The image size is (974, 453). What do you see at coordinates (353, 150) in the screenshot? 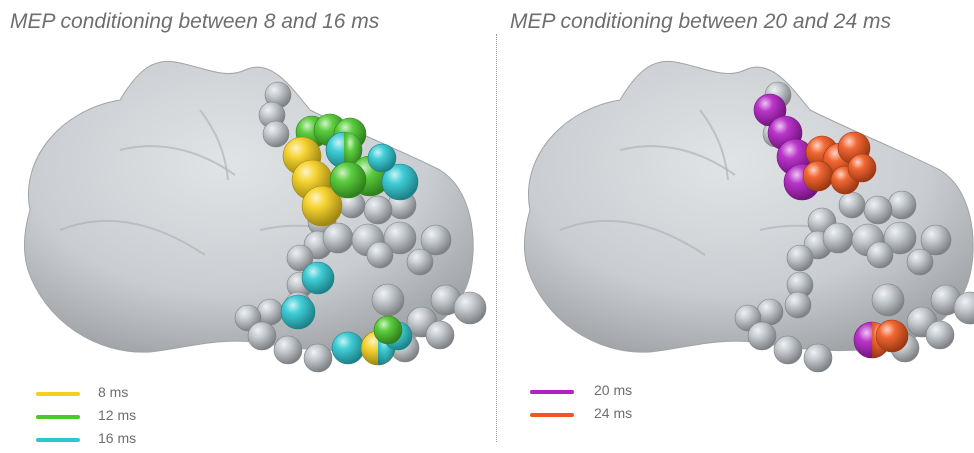
I see `stimulation-site-half` at bounding box center [353, 150].